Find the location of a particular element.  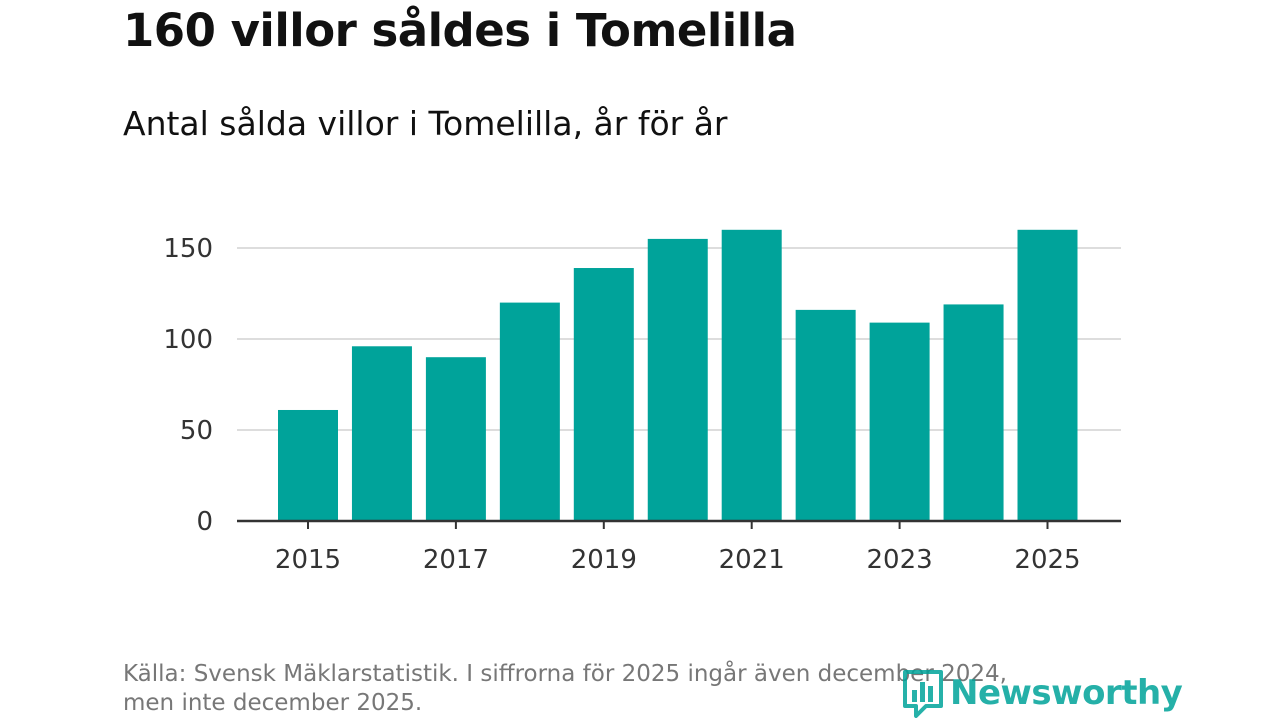

bar-2022 is located at coordinates (825, 415).